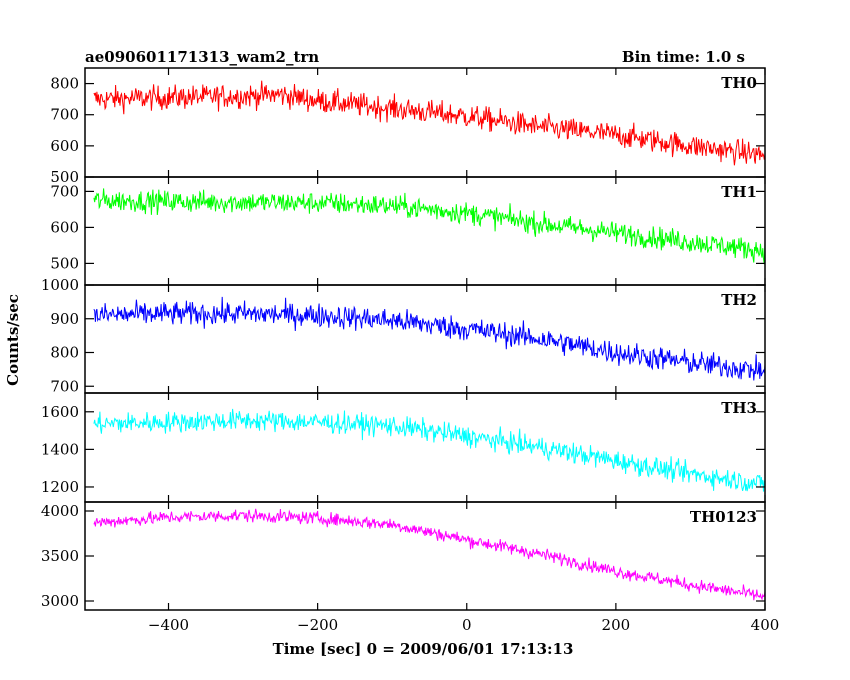 The image size is (850, 680). I want to click on series-label-th0123: TH0123, so click(723, 517).